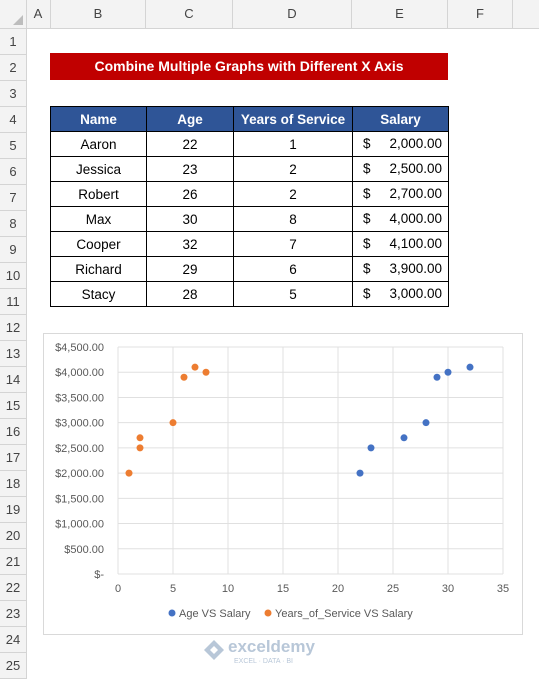 The image size is (539, 679). What do you see at coordinates (415, 193) in the screenshot?
I see `salary-amount: 2,700.00` at bounding box center [415, 193].